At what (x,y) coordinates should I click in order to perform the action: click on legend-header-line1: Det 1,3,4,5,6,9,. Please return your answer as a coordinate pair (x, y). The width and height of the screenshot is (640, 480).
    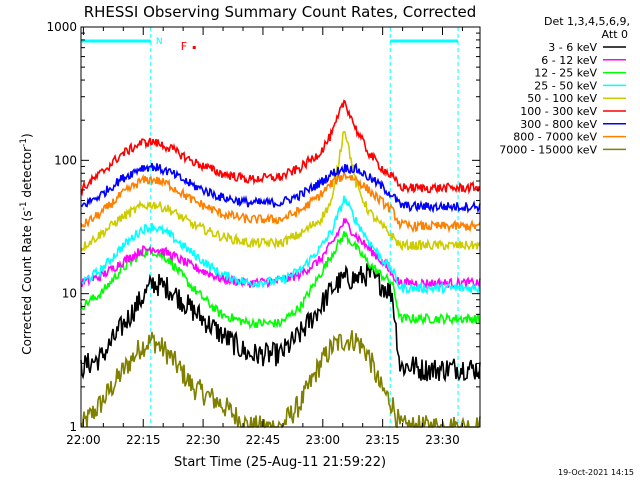
    Looking at the image, I should click on (587, 21).